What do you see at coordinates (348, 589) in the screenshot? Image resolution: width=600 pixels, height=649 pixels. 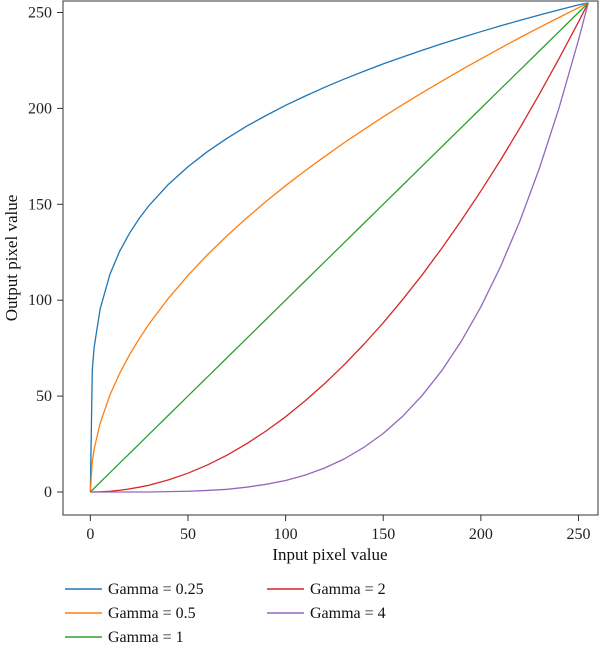 I see `legend-label-3: Gamma = 2` at bounding box center [348, 589].